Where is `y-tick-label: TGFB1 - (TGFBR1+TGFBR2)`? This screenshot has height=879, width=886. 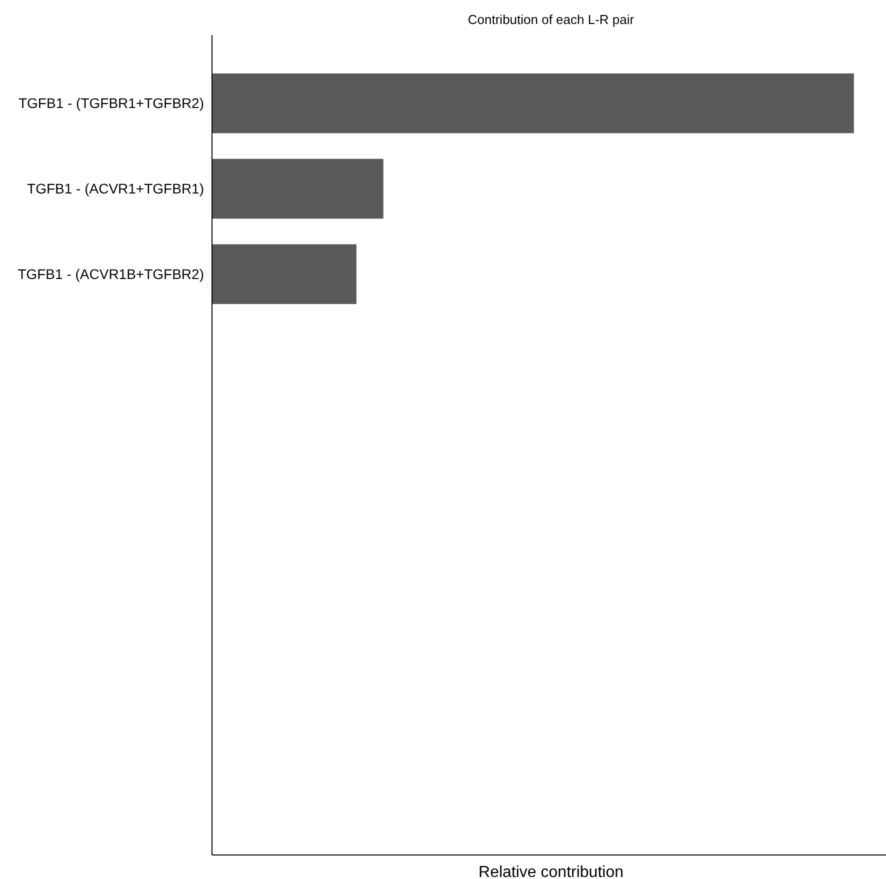
y-tick-label: TGFB1 - (TGFBR1+TGFBR2) is located at coordinates (111, 103).